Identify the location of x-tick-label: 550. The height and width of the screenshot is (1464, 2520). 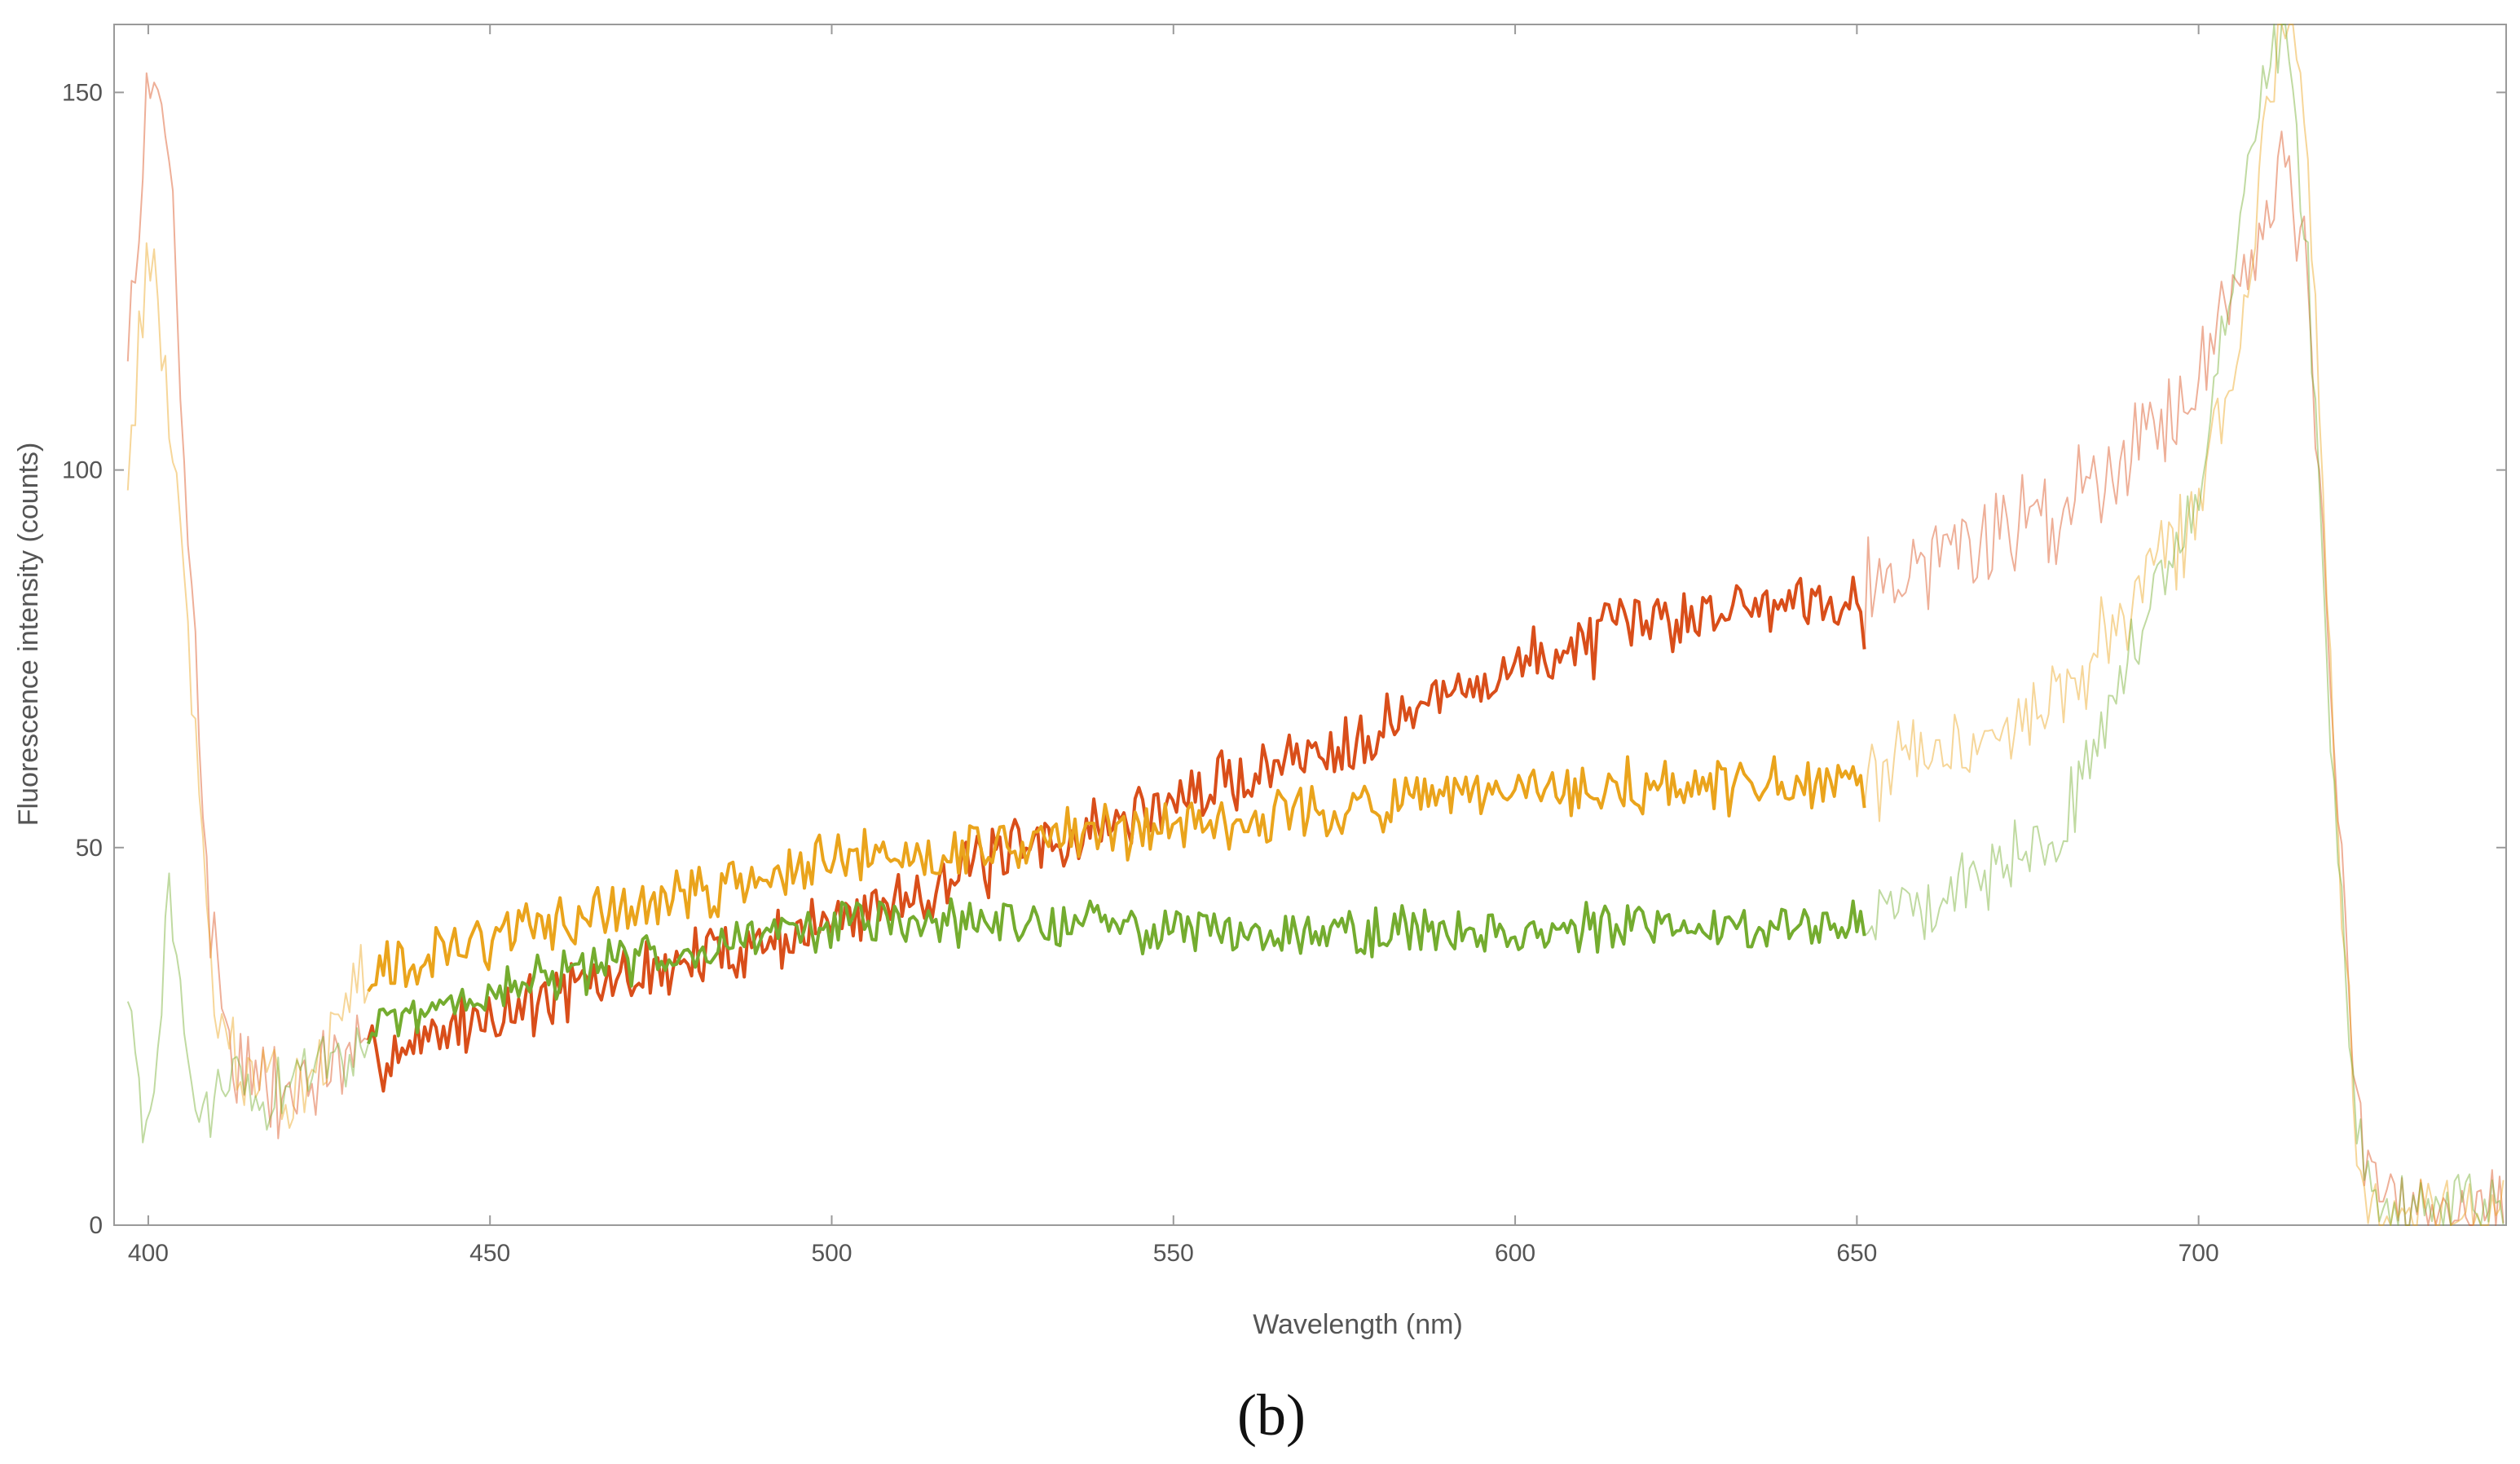
(1173, 1253).